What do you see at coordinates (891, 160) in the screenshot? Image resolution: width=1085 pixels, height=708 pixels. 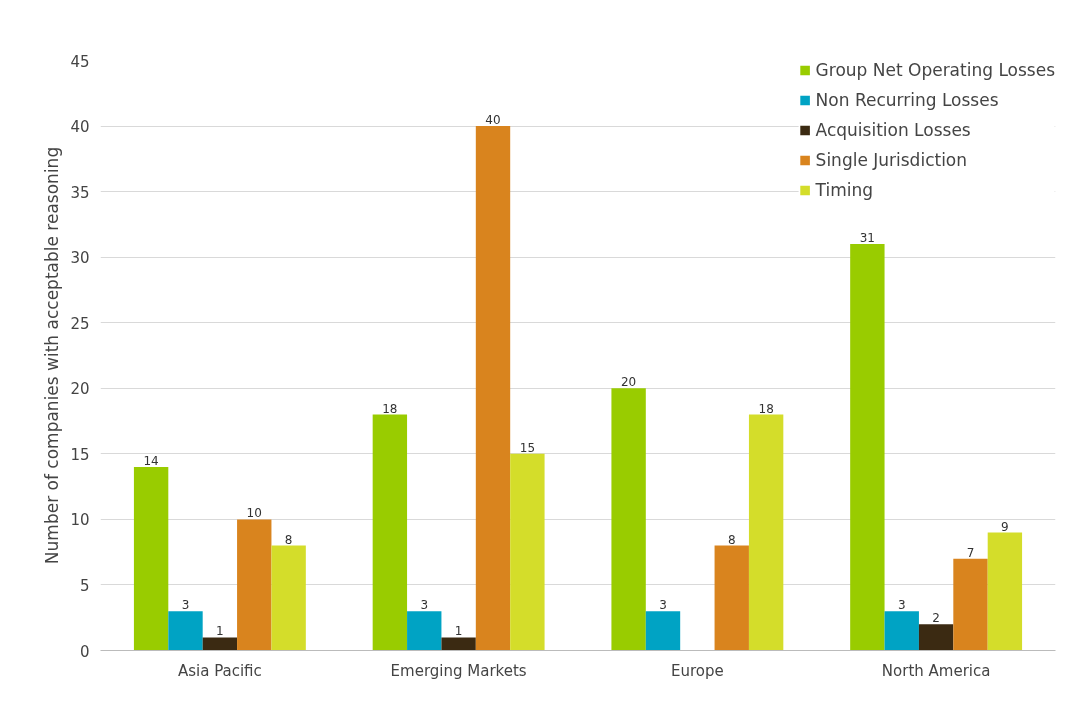 I see `legend-label: Single Jurisdiction` at bounding box center [891, 160].